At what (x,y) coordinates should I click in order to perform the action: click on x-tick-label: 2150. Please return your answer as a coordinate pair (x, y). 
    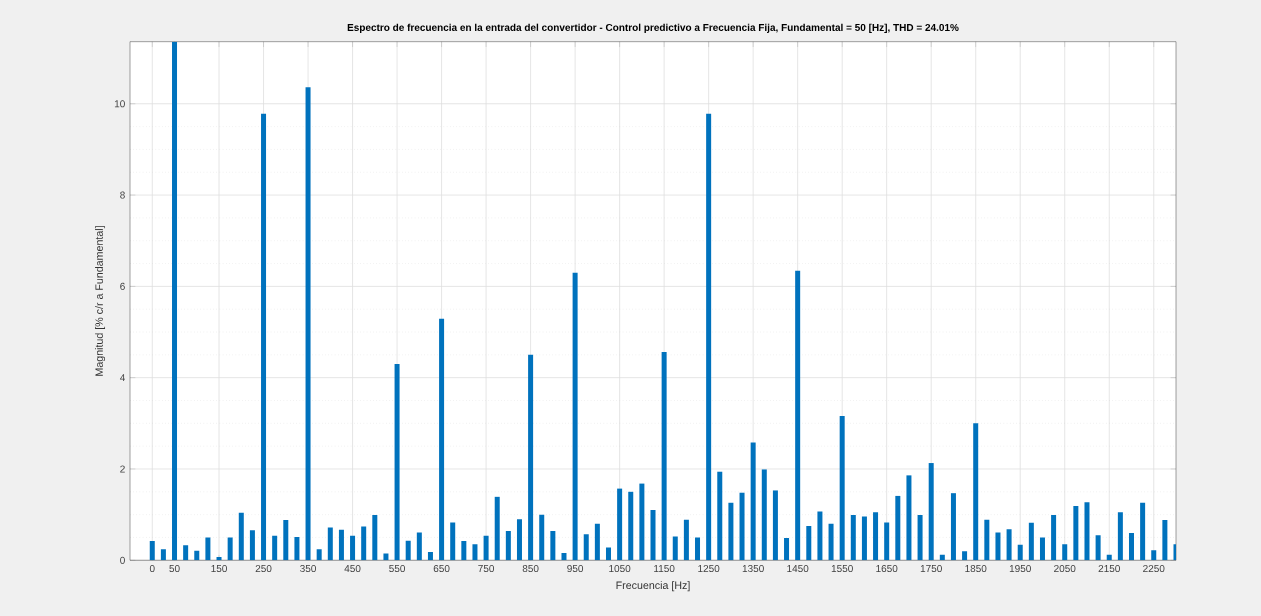
    Looking at the image, I should click on (1109, 568).